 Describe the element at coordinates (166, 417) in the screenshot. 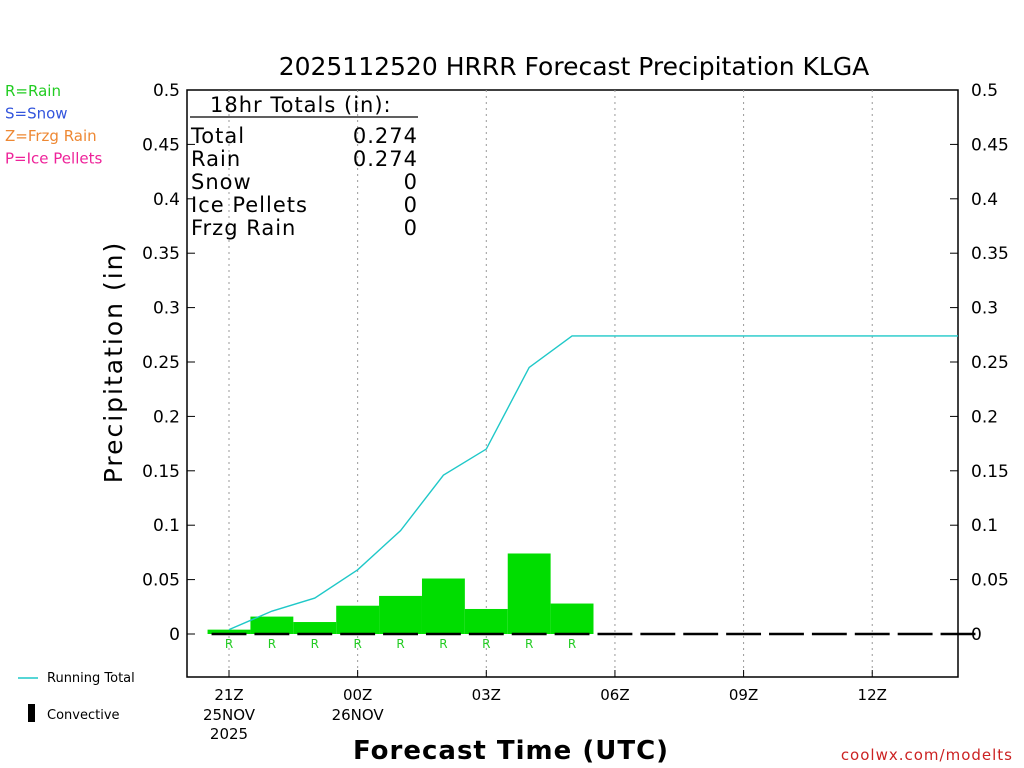

I see `y-tick-label-left: 0.2` at that location.